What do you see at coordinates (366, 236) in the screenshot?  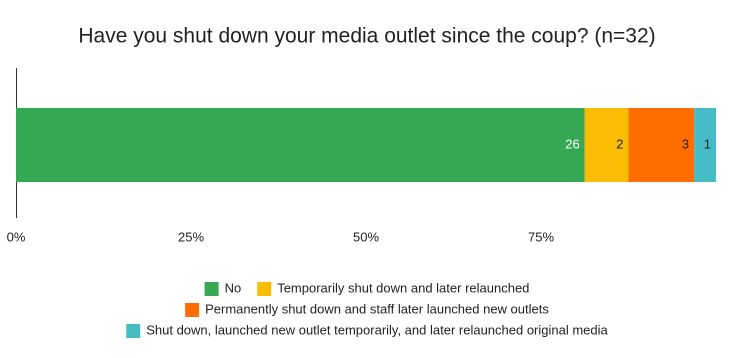 I see `x-tick-label: 50%` at bounding box center [366, 236].